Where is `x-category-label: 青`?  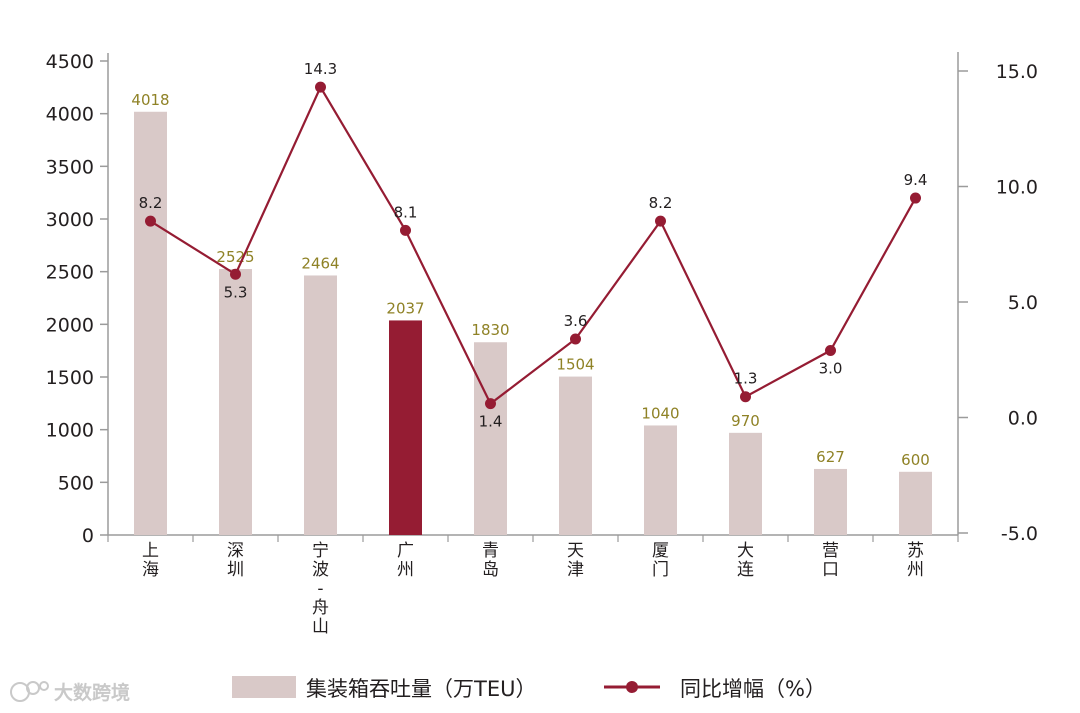 x-category-label: 青 is located at coordinates (490, 551).